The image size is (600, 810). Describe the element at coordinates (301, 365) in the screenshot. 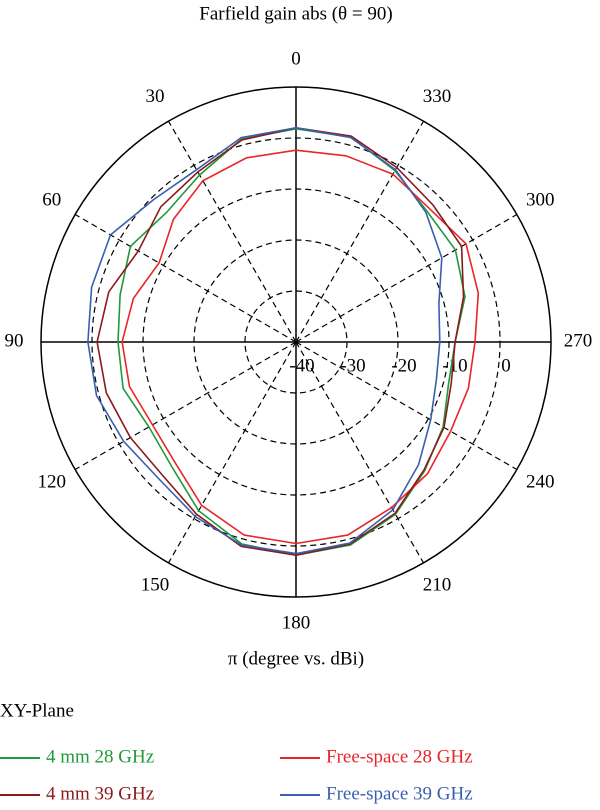

I see `r-tick-label: -40` at that location.